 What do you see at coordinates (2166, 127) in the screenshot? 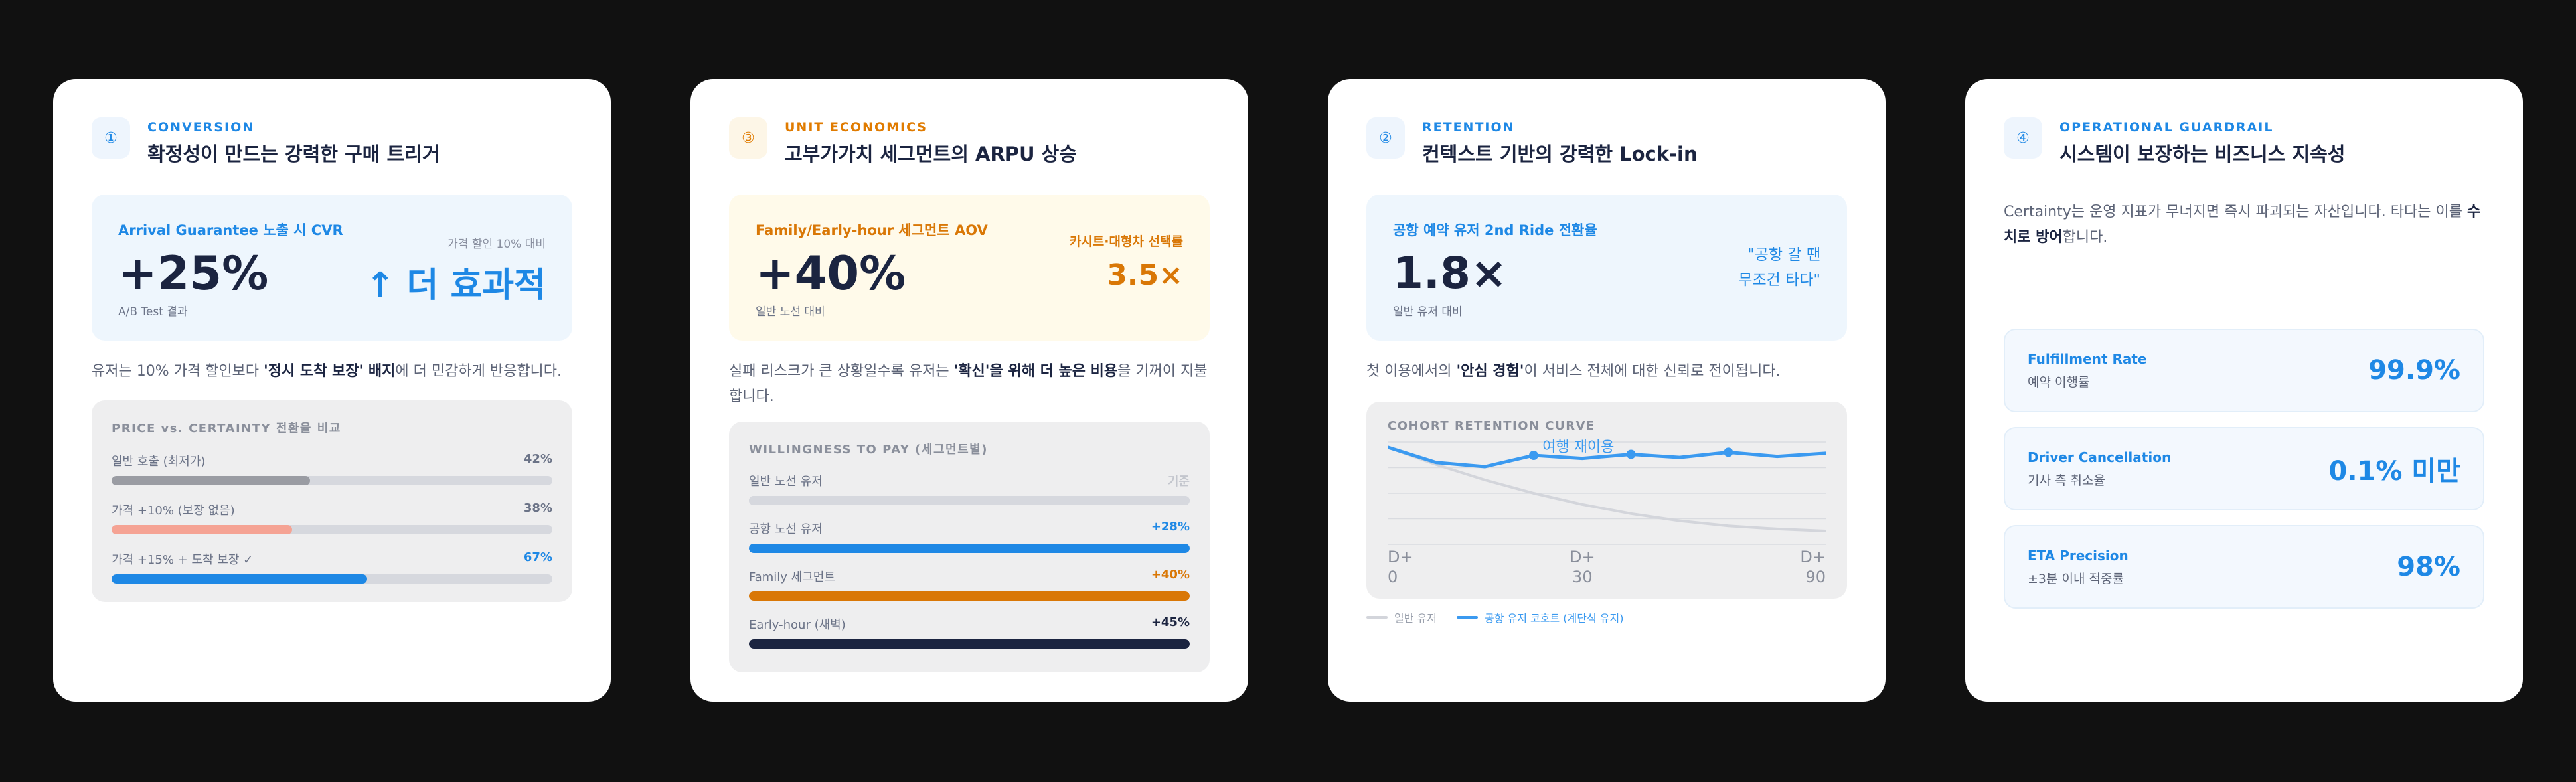
I see `card-kicker: OPERATIONAL GUARDRAIL` at bounding box center [2166, 127].